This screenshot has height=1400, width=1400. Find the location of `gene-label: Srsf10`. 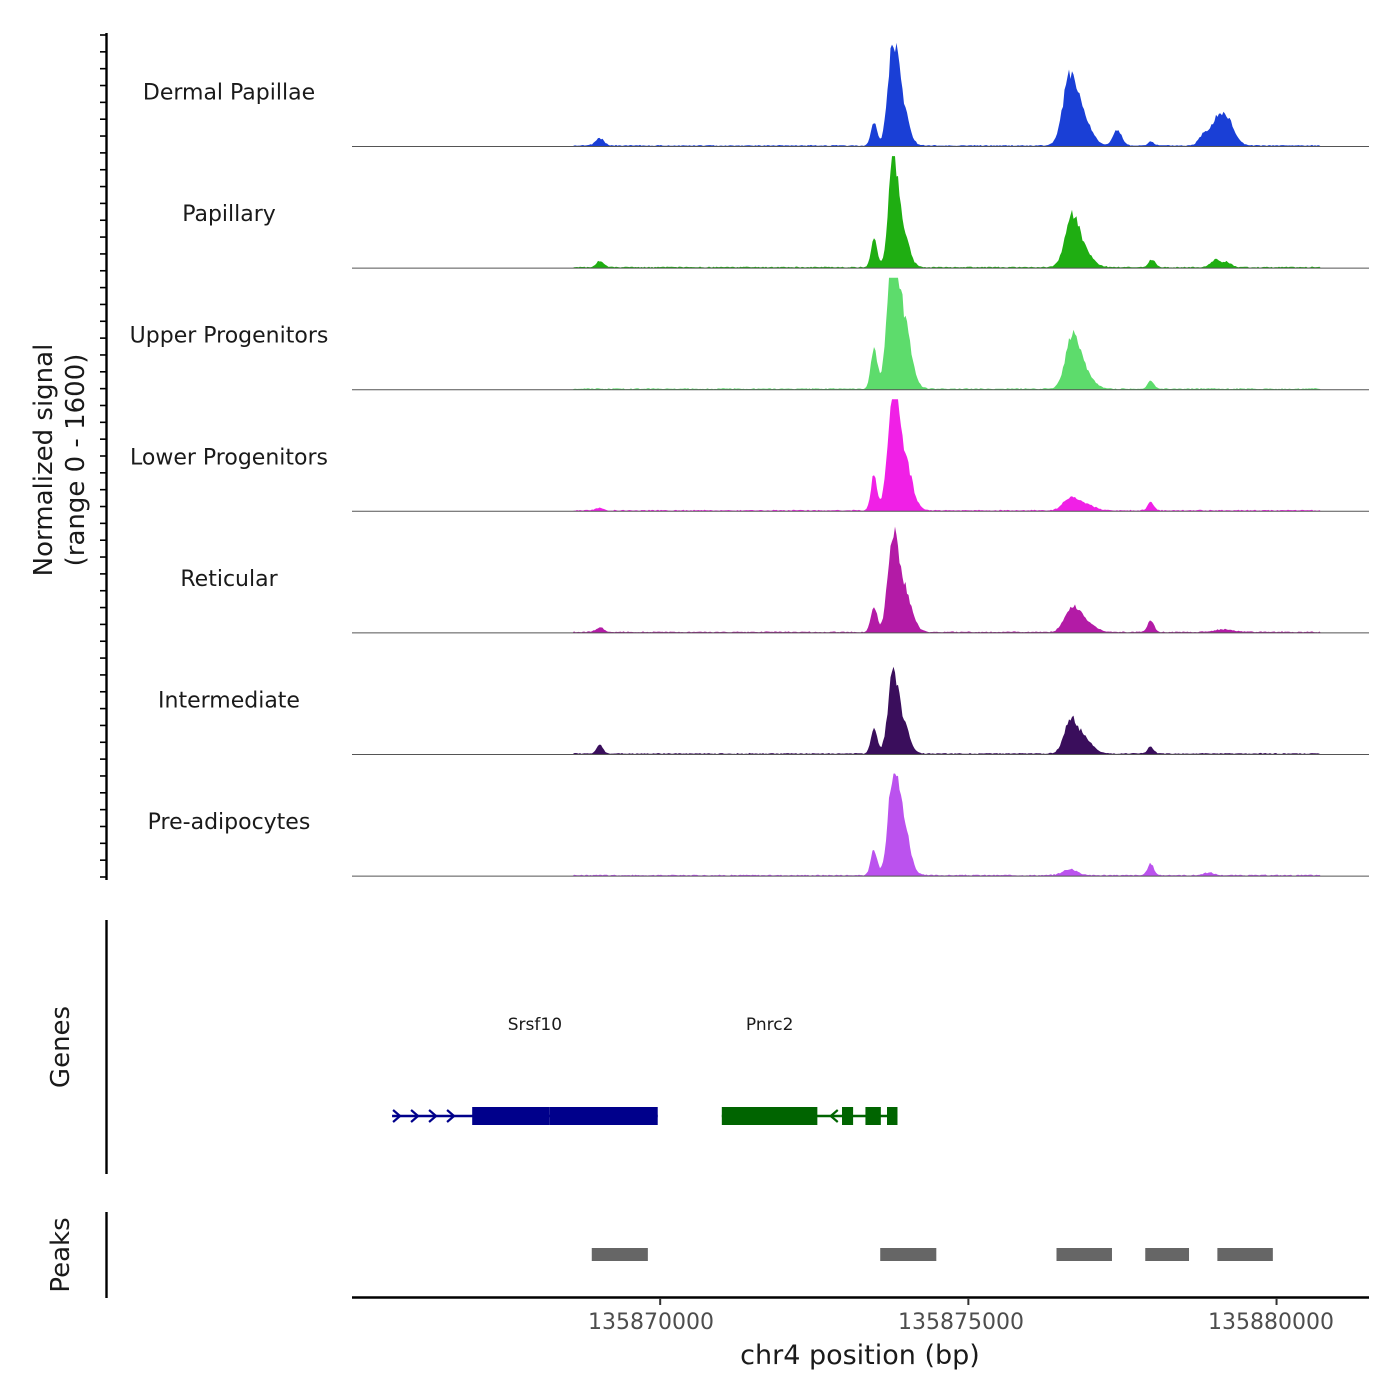

gene-label: Srsf10 is located at coordinates (535, 1025).